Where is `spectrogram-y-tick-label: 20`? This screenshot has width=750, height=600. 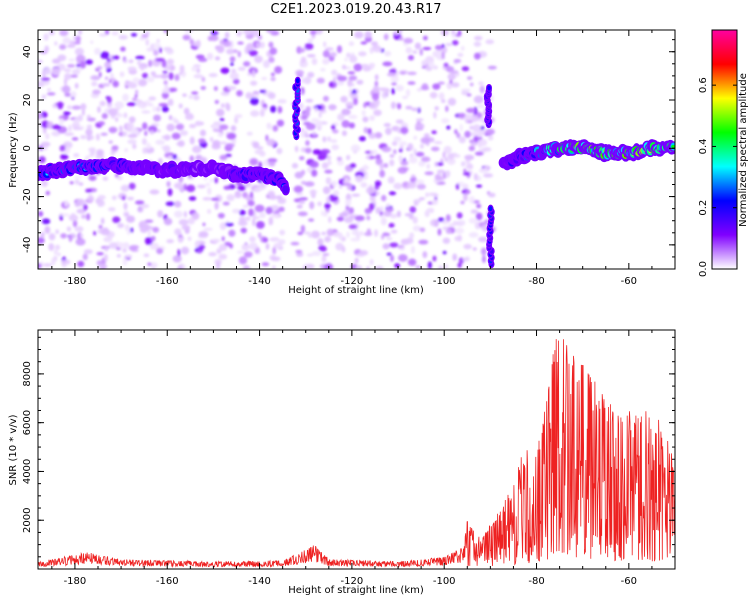
spectrogram-y-tick-label: 20 is located at coordinates (27, 100).